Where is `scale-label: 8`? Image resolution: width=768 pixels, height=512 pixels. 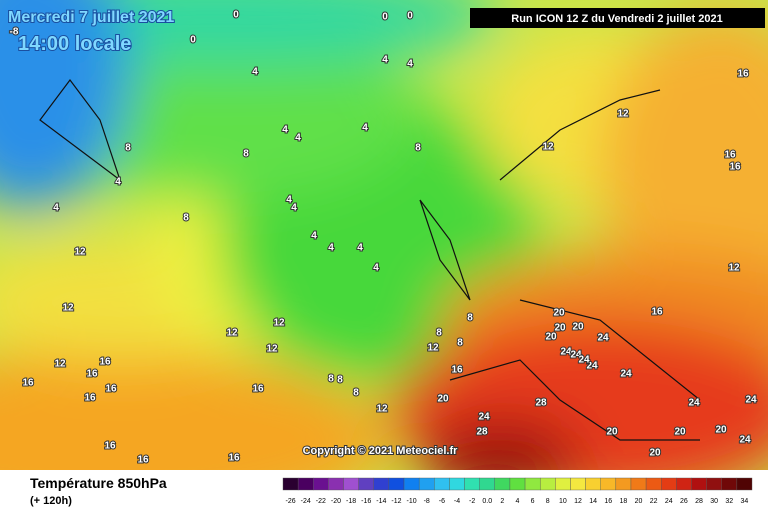
scale-label: 8 is located at coordinates (548, 501).